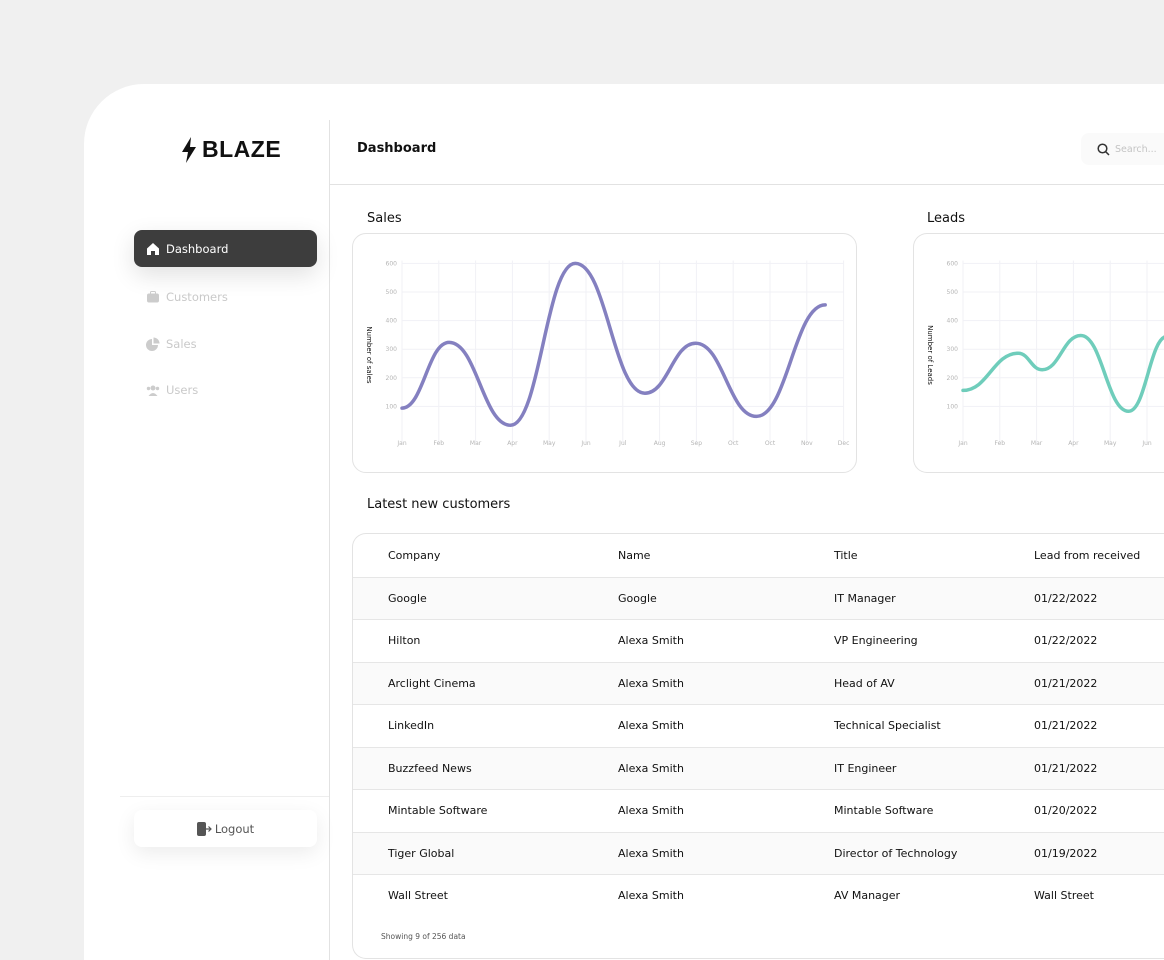  What do you see at coordinates (204, 828) in the screenshot?
I see `logout-icon` at bounding box center [204, 828].